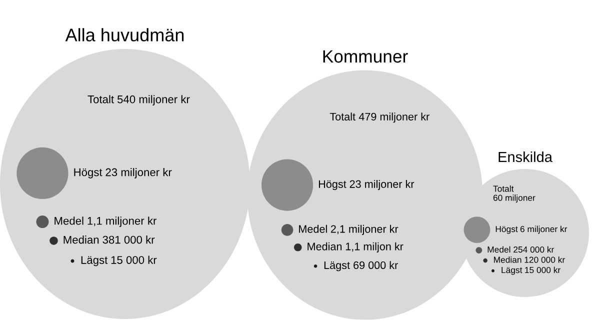 This screenshot has width=603, height=326. Describe the element at coordinates (525, 156) in the screenshot. I see `text: Enskilda` at that location.